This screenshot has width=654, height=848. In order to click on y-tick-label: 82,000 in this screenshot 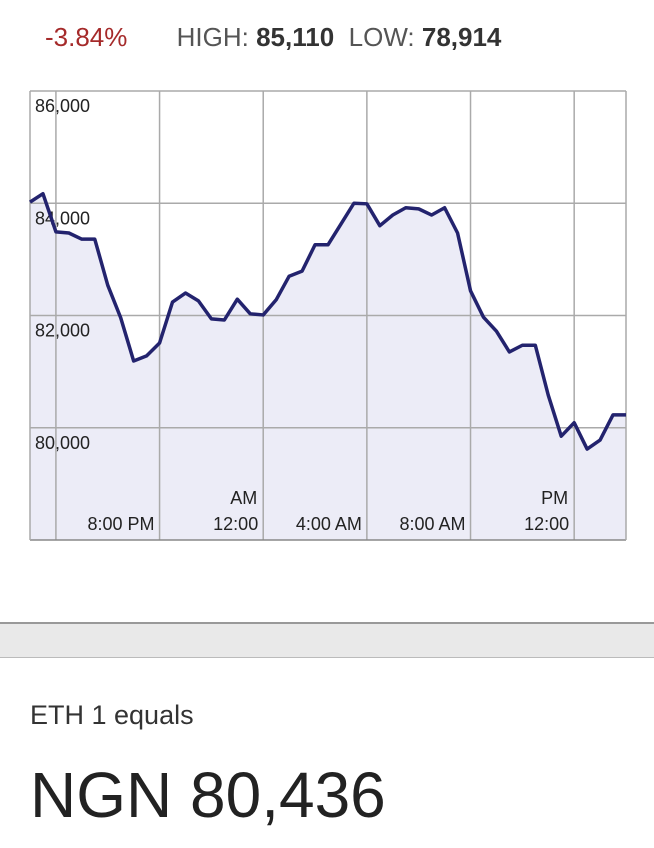, I will do `click(62, 331)`.